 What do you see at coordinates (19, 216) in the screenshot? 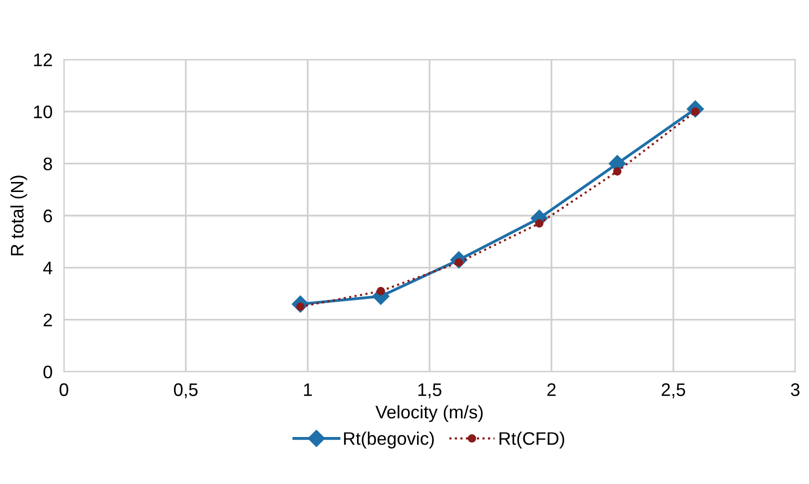
I see `y-axis-title: R total (N)` at bounding box center [19, 216].